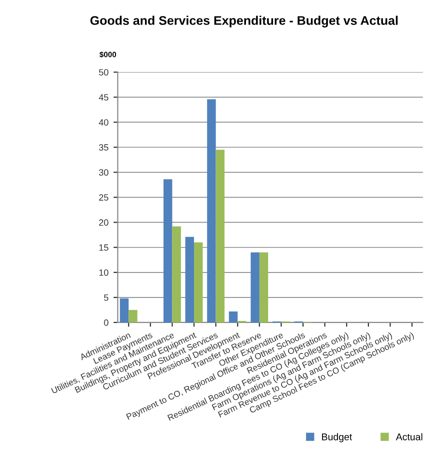 This screenshot has height=451, width=436. I want to click on y-tick-label: 5, so click(106, 297).